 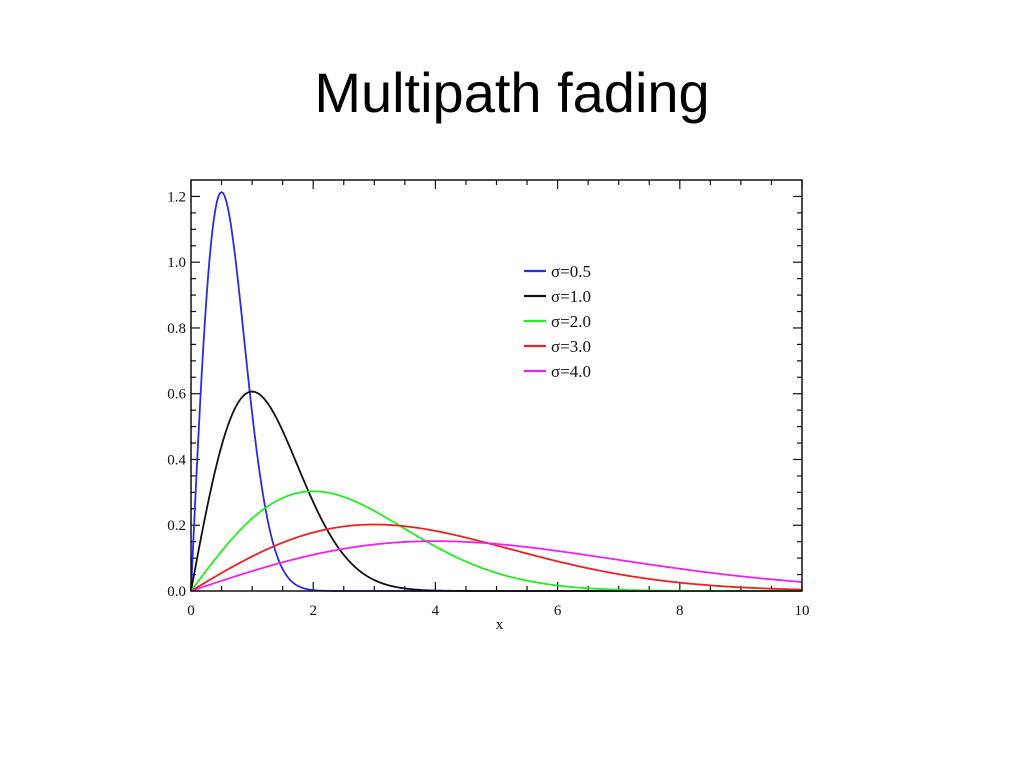 I want to click on y-tick-label: 0.0, so click(x=176, y=592).